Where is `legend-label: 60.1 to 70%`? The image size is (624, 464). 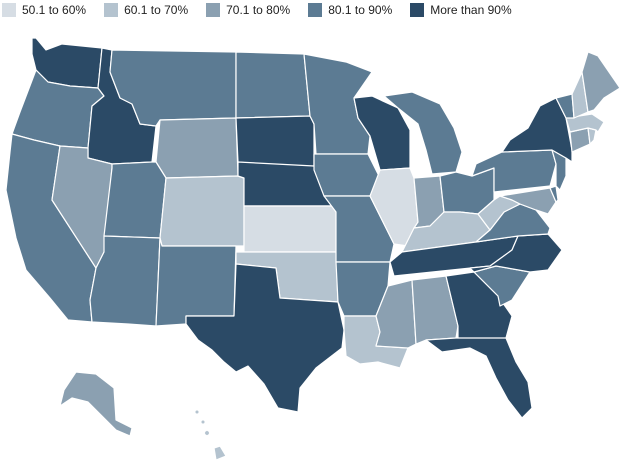
legend-label: 60.1 to 70% is located at coordinates (156, 10).